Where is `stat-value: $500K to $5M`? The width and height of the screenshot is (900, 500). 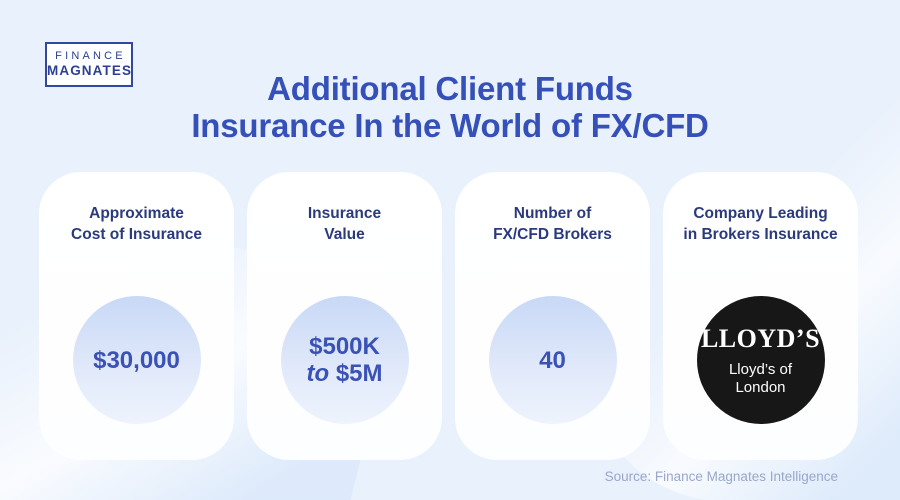
stat-value: $500K to $5M is located at coordinates (344, 360).